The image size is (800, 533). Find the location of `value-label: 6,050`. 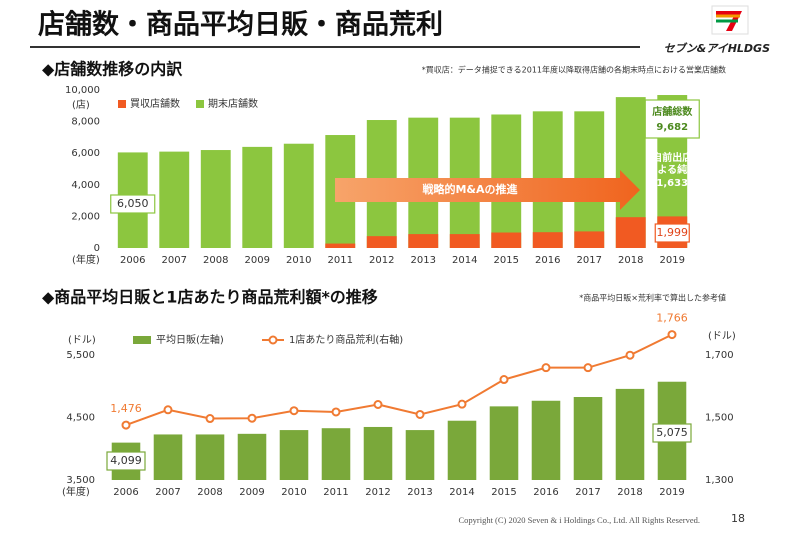

value-label: 6,050 is located at coordinates (133, 203).